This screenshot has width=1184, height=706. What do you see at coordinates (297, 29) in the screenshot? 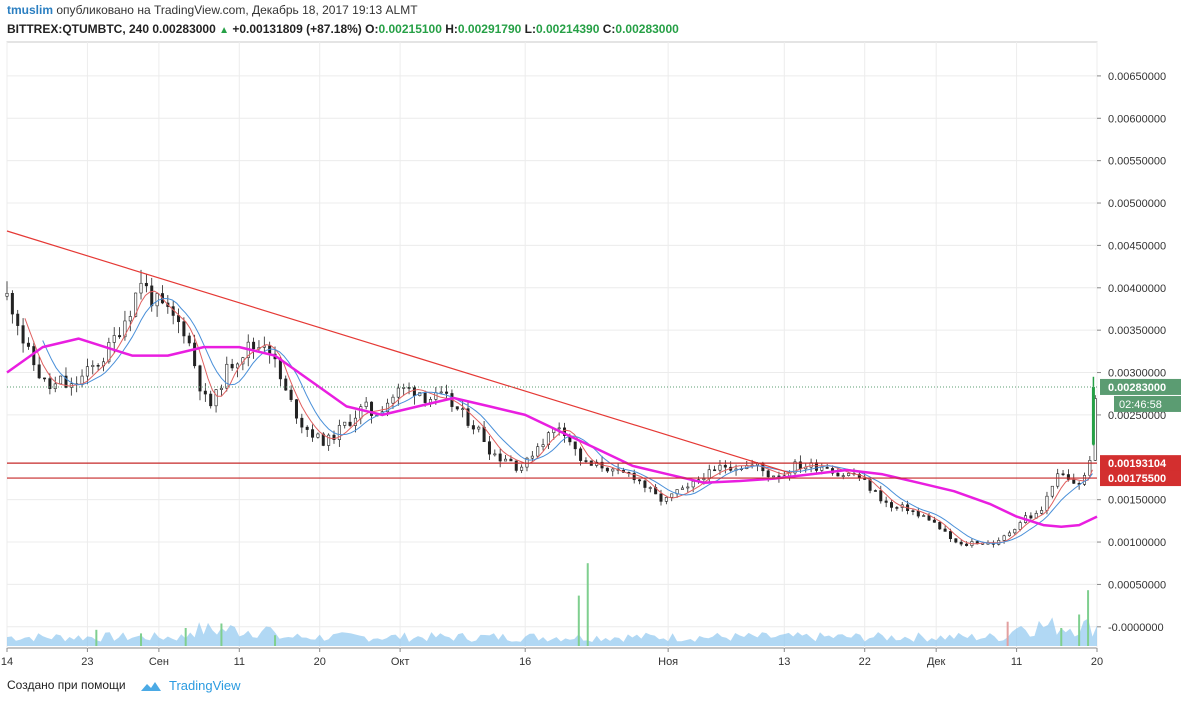
I see `change-value: +0.00131809 (+87.18%)` at bounding box center [297, 29].